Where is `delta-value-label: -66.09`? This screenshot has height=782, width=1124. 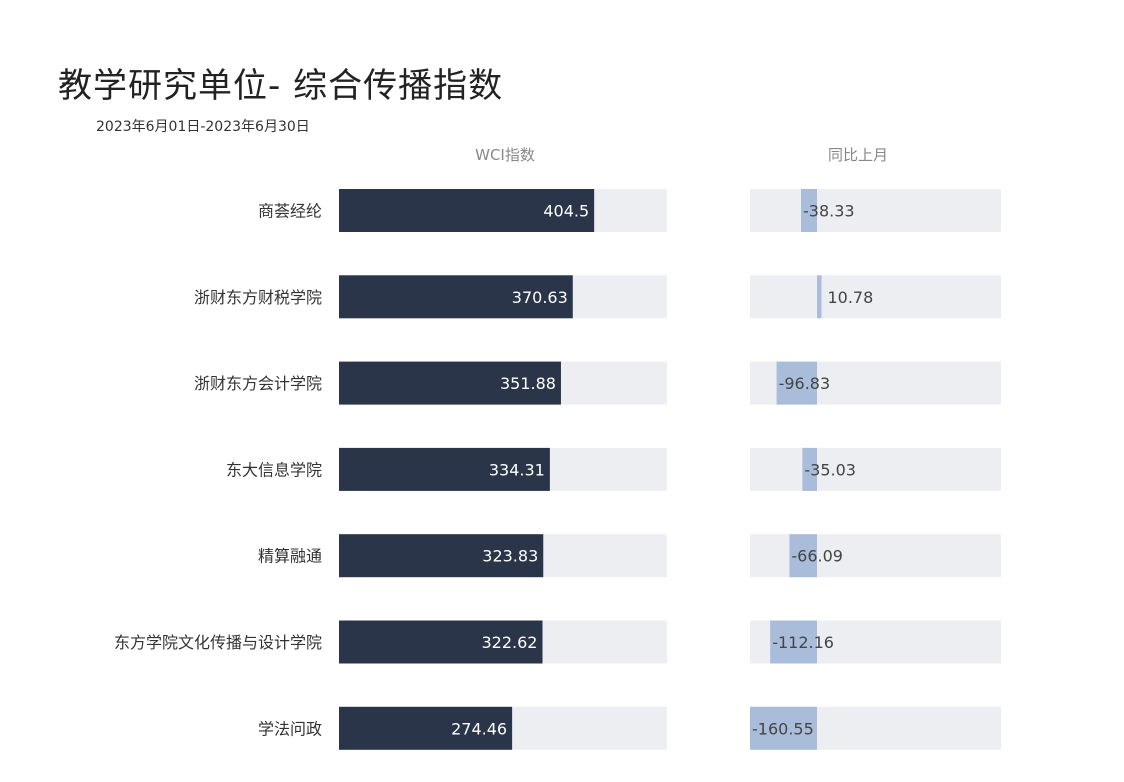
delta-value-label: -66.09 is located at coordinates (817, 556).